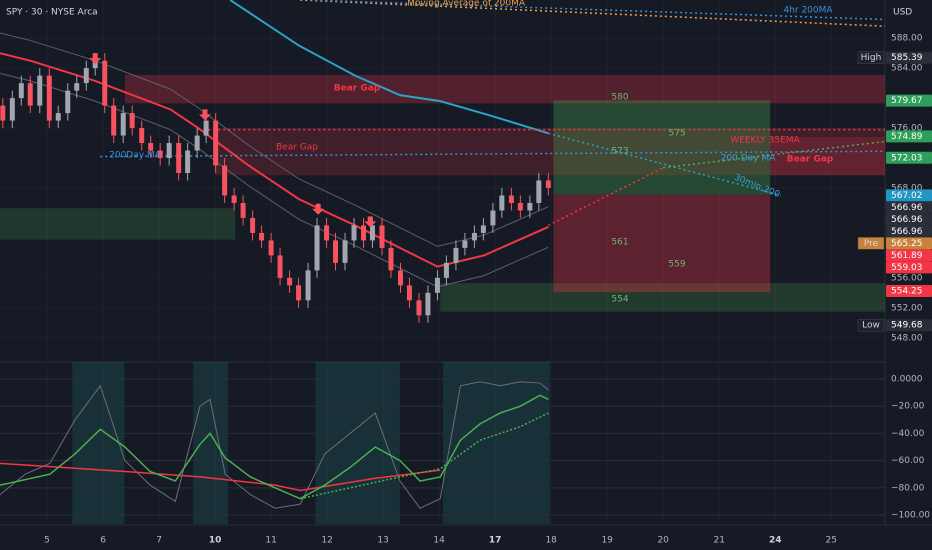 Image resolution: width=932 pixels, height=550 pixels. Describe the element at coordinates (718, 541) in the screenshot. I see `x-tick-label: 21` at that location.